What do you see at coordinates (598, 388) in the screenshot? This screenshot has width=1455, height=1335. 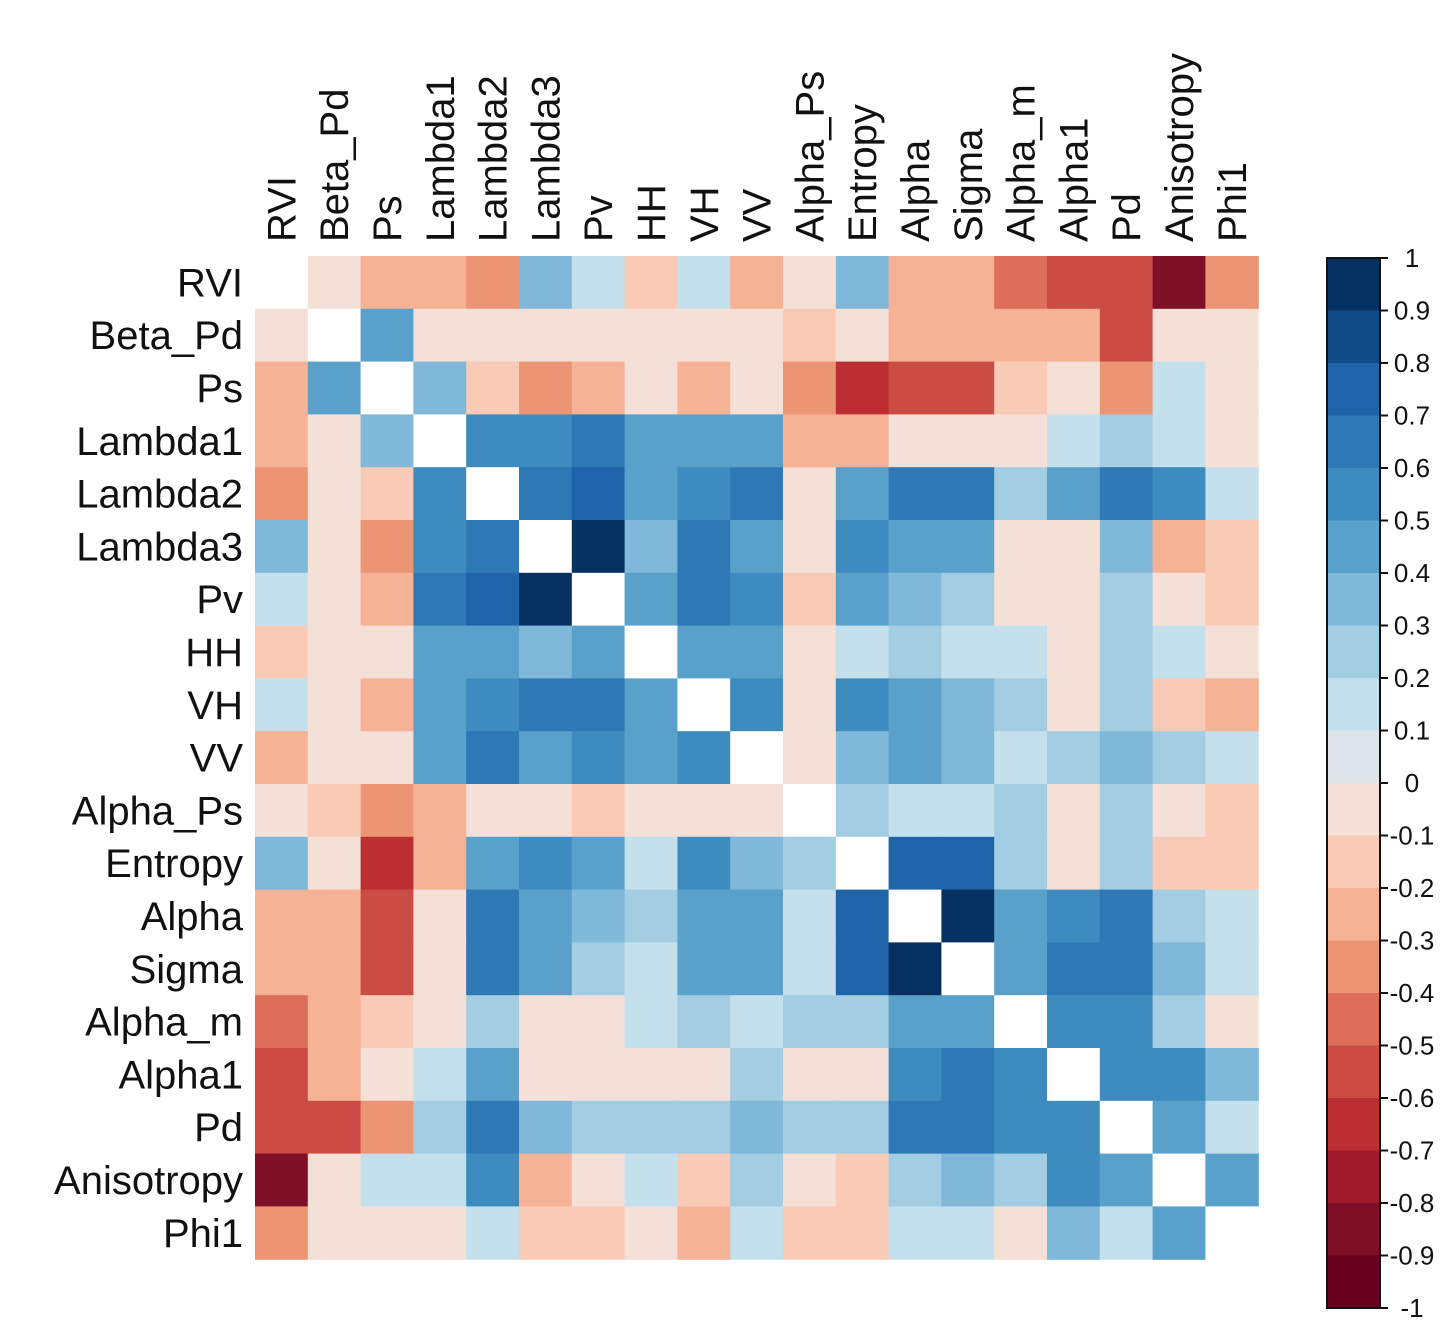 I see `cell-ps-pv` at bounding box center [598, 388].